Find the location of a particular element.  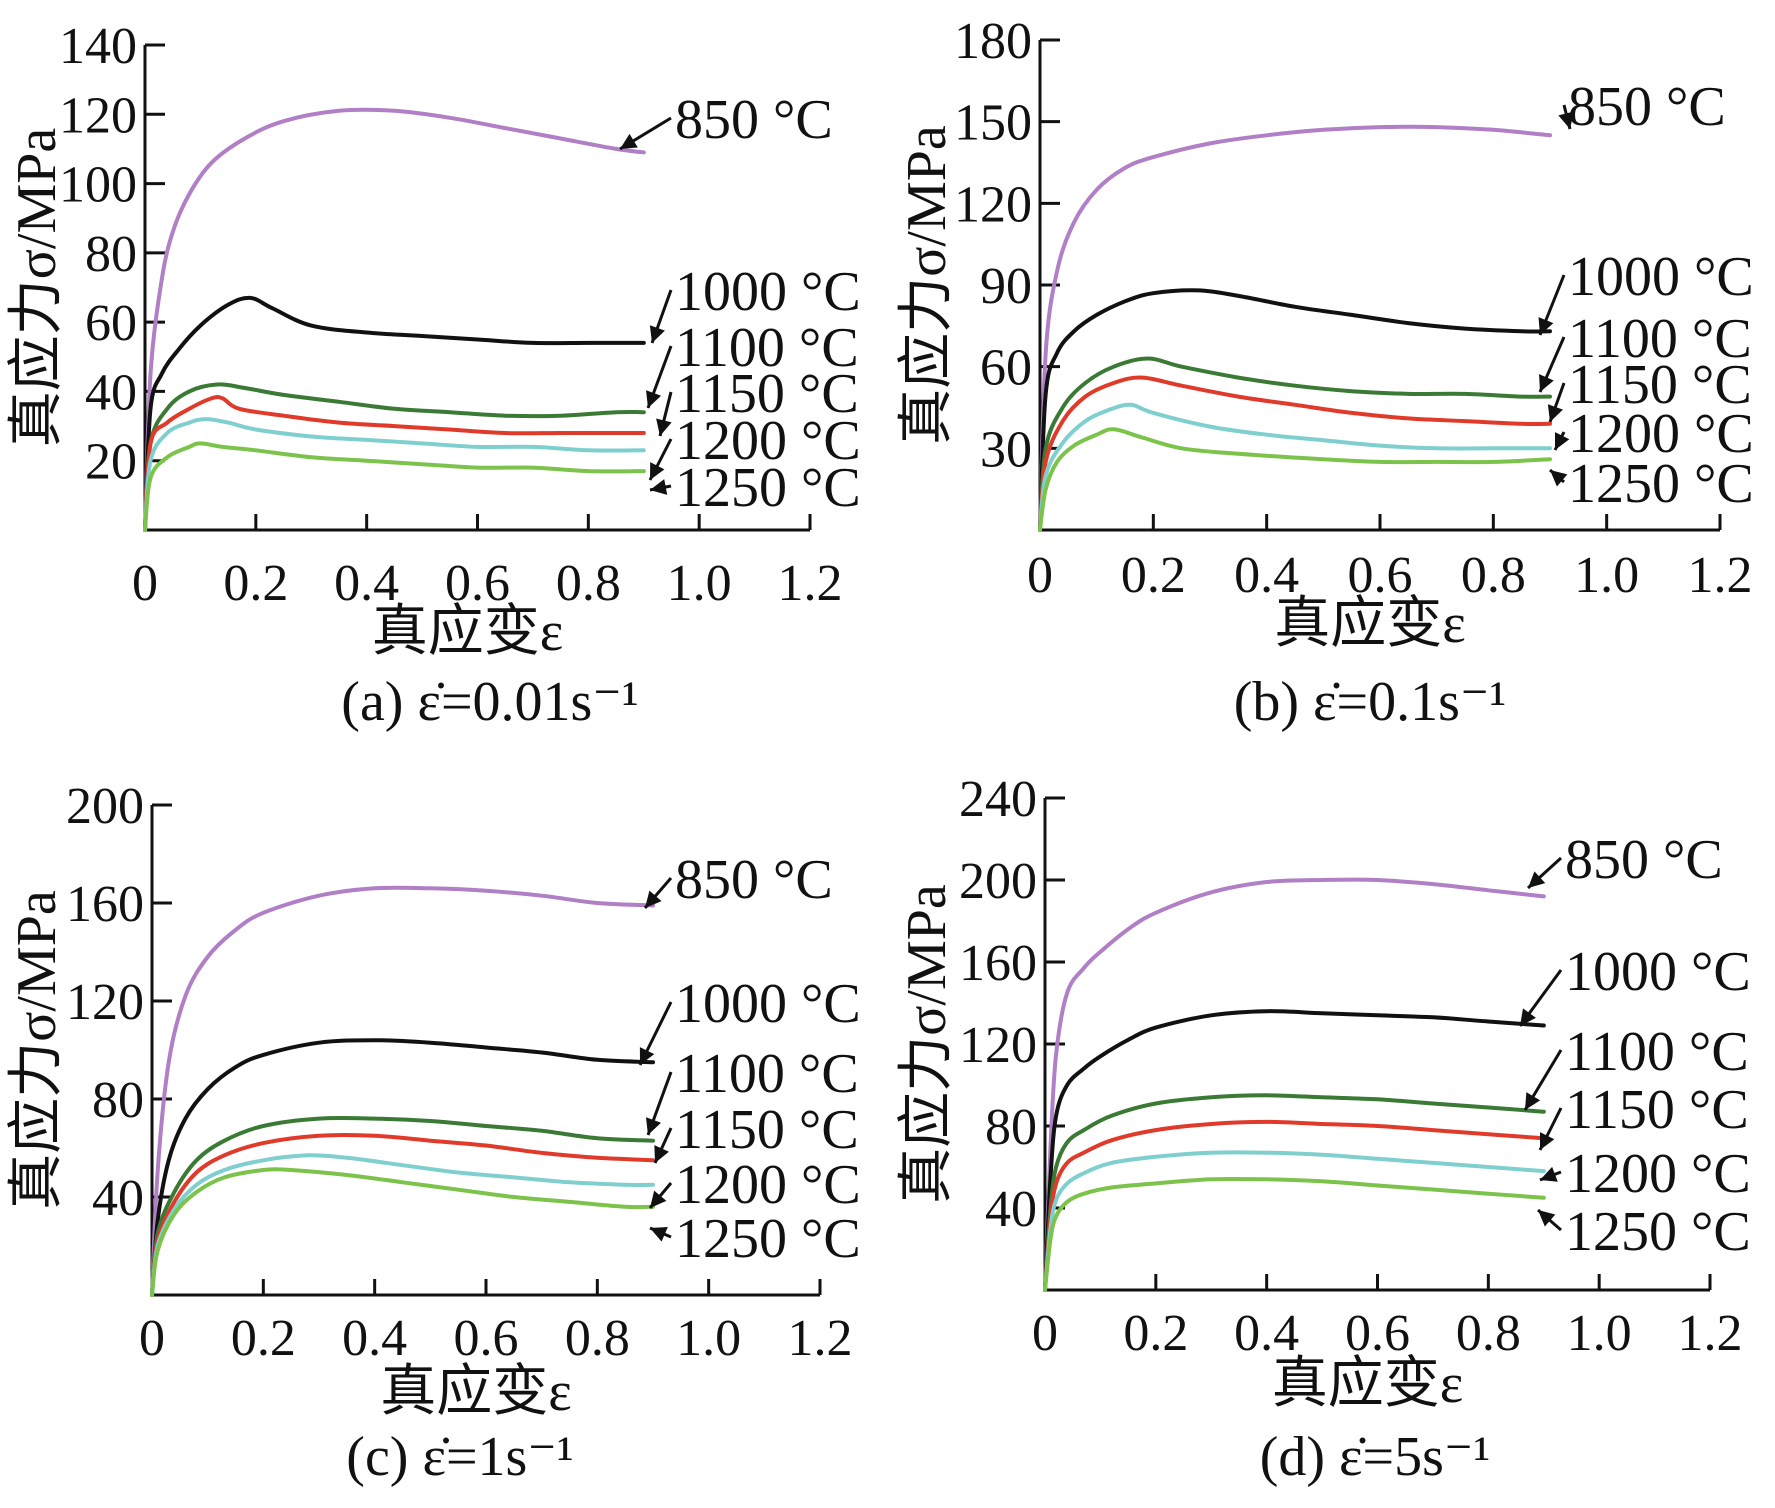

y-tick-label: 20 is located at coordinates (111, 462).